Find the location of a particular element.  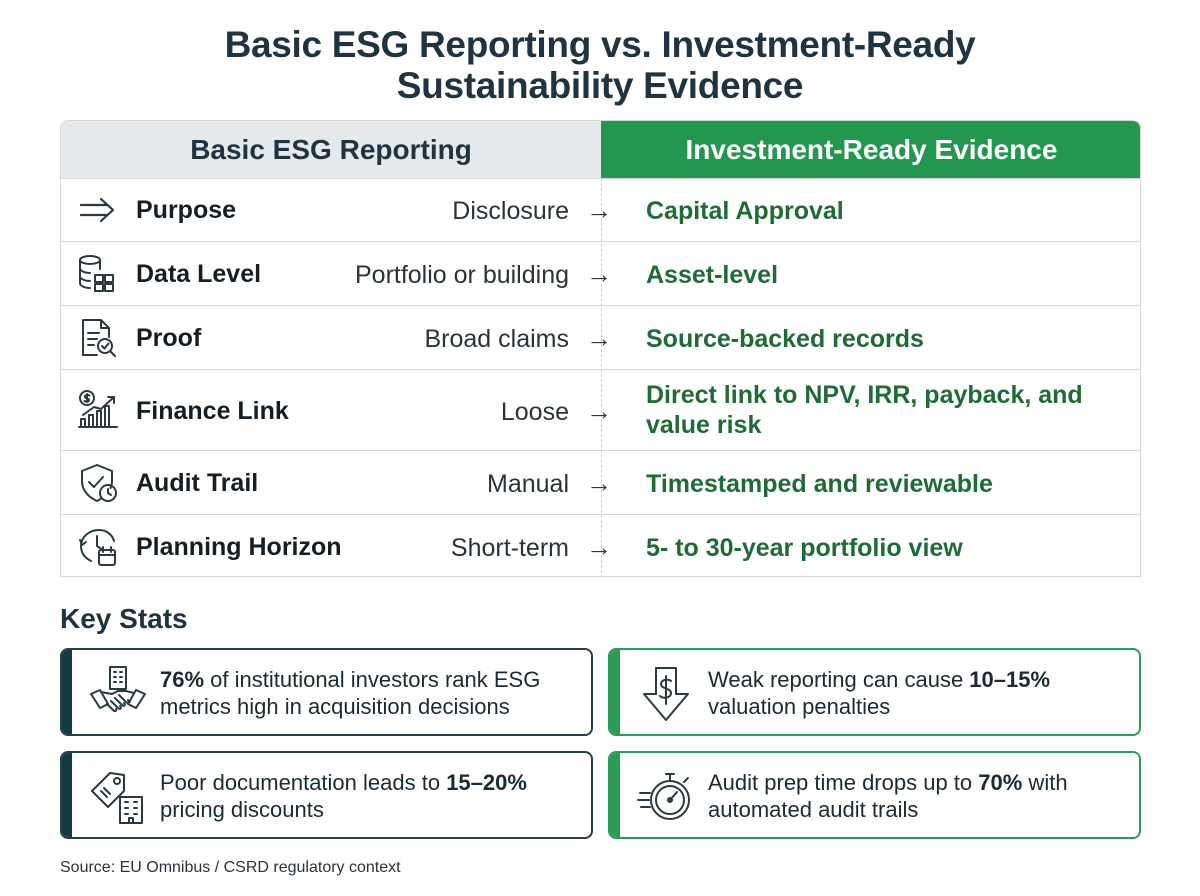

arrow-right-icon is located at coordinates (98, 210).